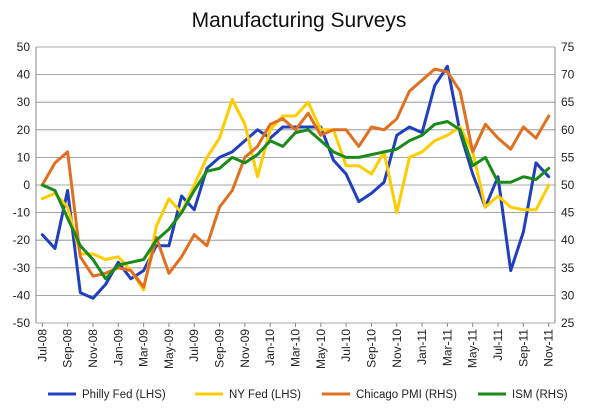  Describe the element at coordinates (93, 348) in the screenshot. I see `x-tick-label: Nov-08` at that location.